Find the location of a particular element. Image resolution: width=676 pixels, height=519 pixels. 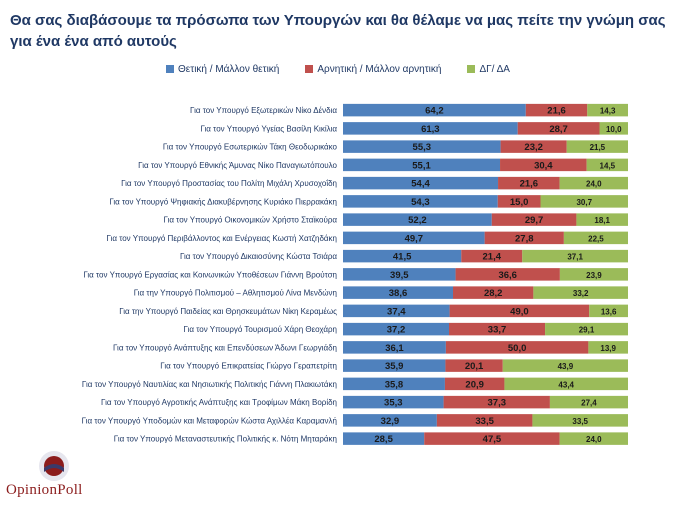

value-label-positive: 28,5 is located at coordinates (383, 439).